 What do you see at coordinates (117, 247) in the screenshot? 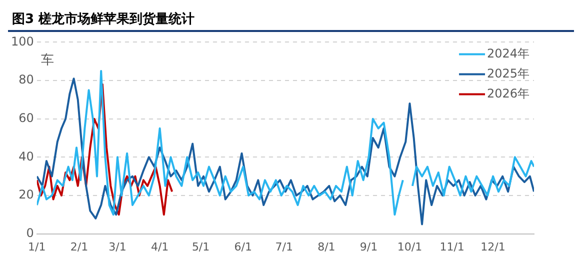
I see `x-tick-label: 3/1` at bounding box center [117, 247].